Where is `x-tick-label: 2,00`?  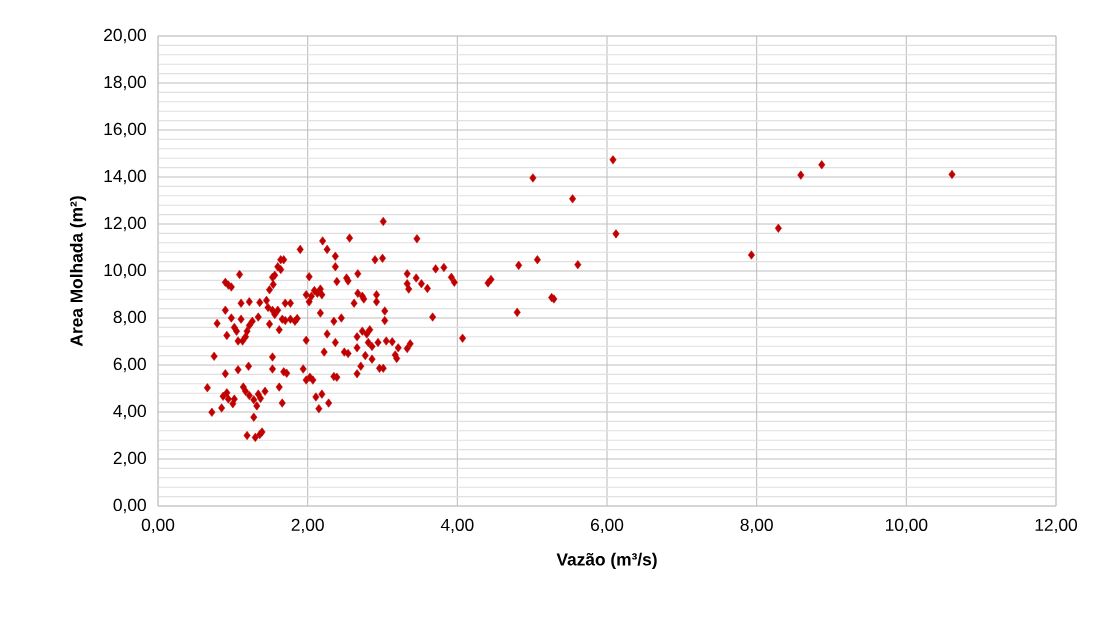 x-tick-label: 2,00 is located at coordinates (307, 526).